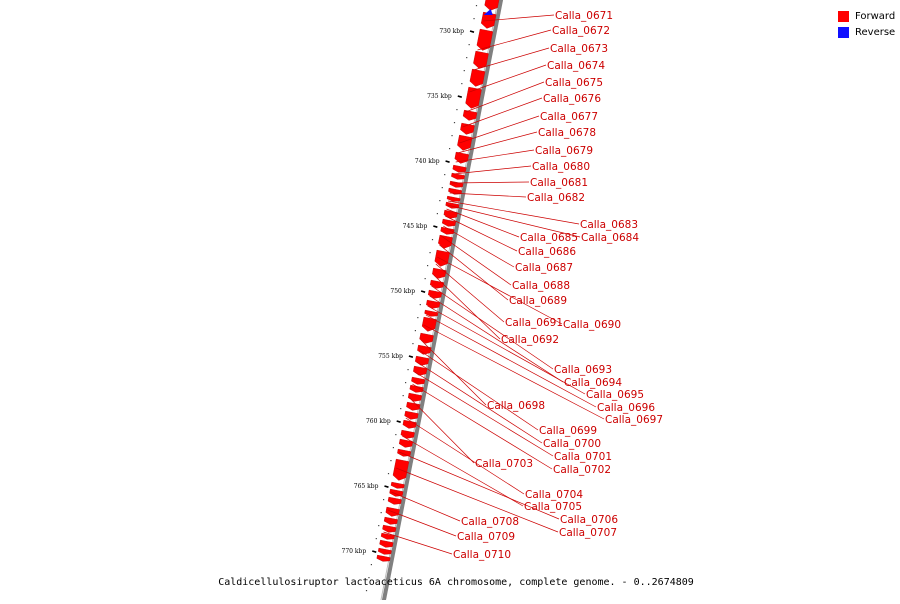 This screenshot has width=900, height=604. Describe the element at coordinates (534, 323) in the screenshot. I see `gene-label: Calla_0691` at that location.